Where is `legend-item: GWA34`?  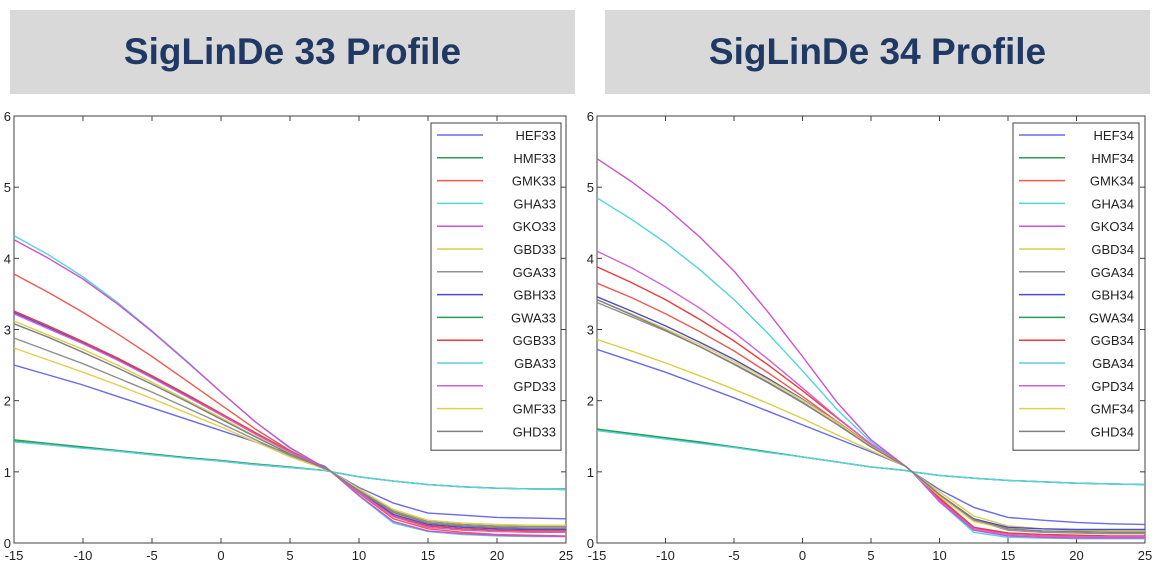 legend-item: GWA34 is located at coordinates (1076, 317).